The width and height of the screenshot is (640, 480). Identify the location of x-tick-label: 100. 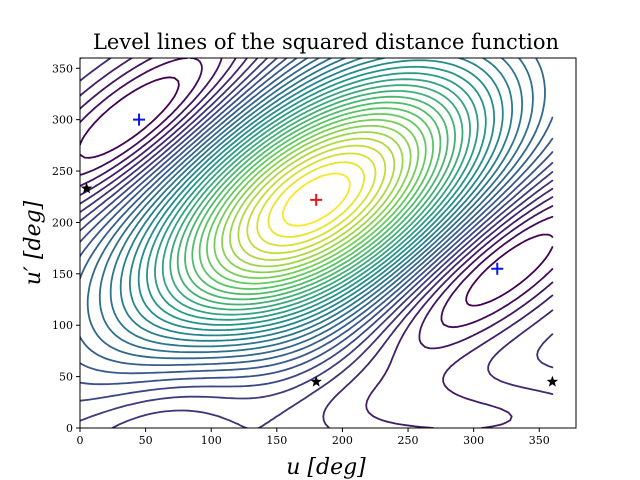
(211, 440).